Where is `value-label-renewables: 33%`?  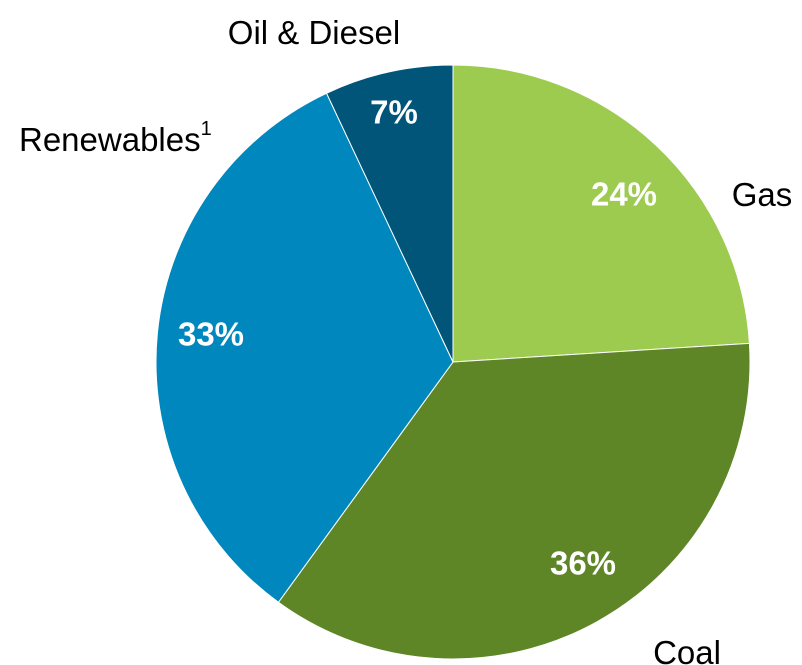 value-label-renewables: 33% is located at coordinates (211, 334).